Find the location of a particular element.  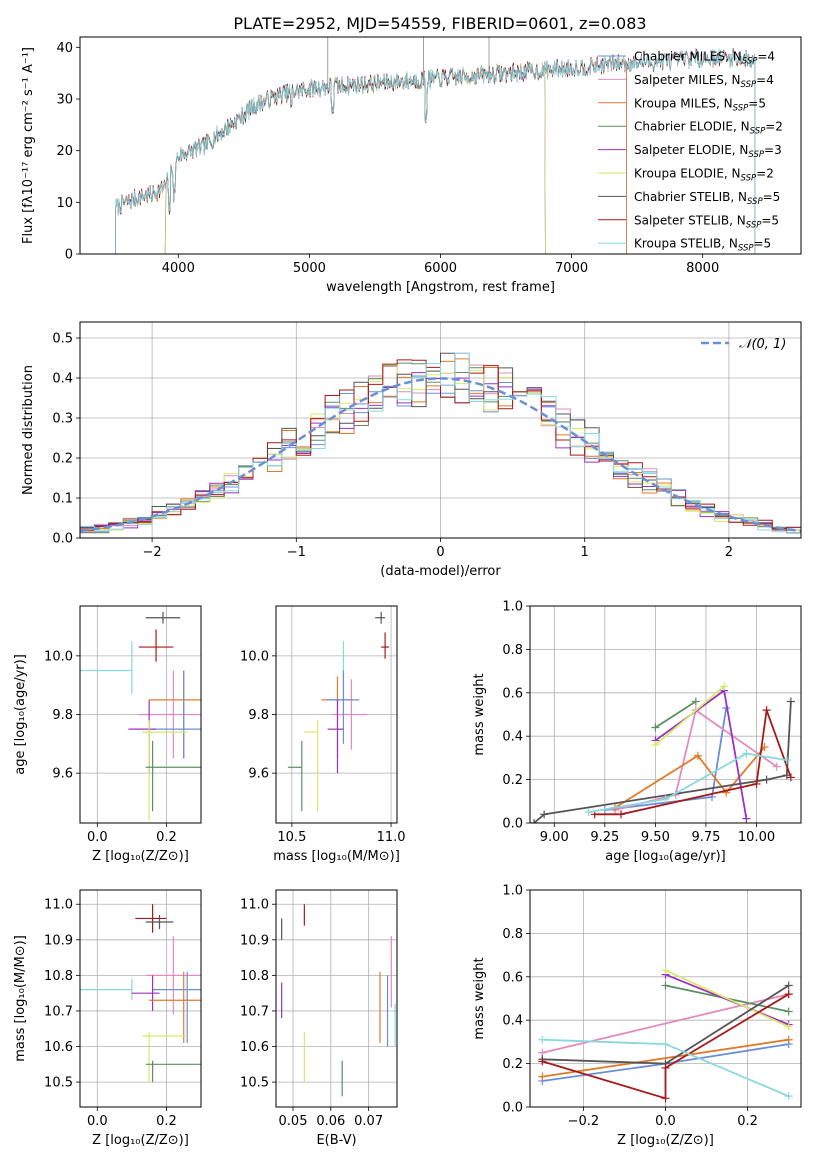

x-axis-label: age [log₁₀(age/yr)] is located at coordinates (665, 856).